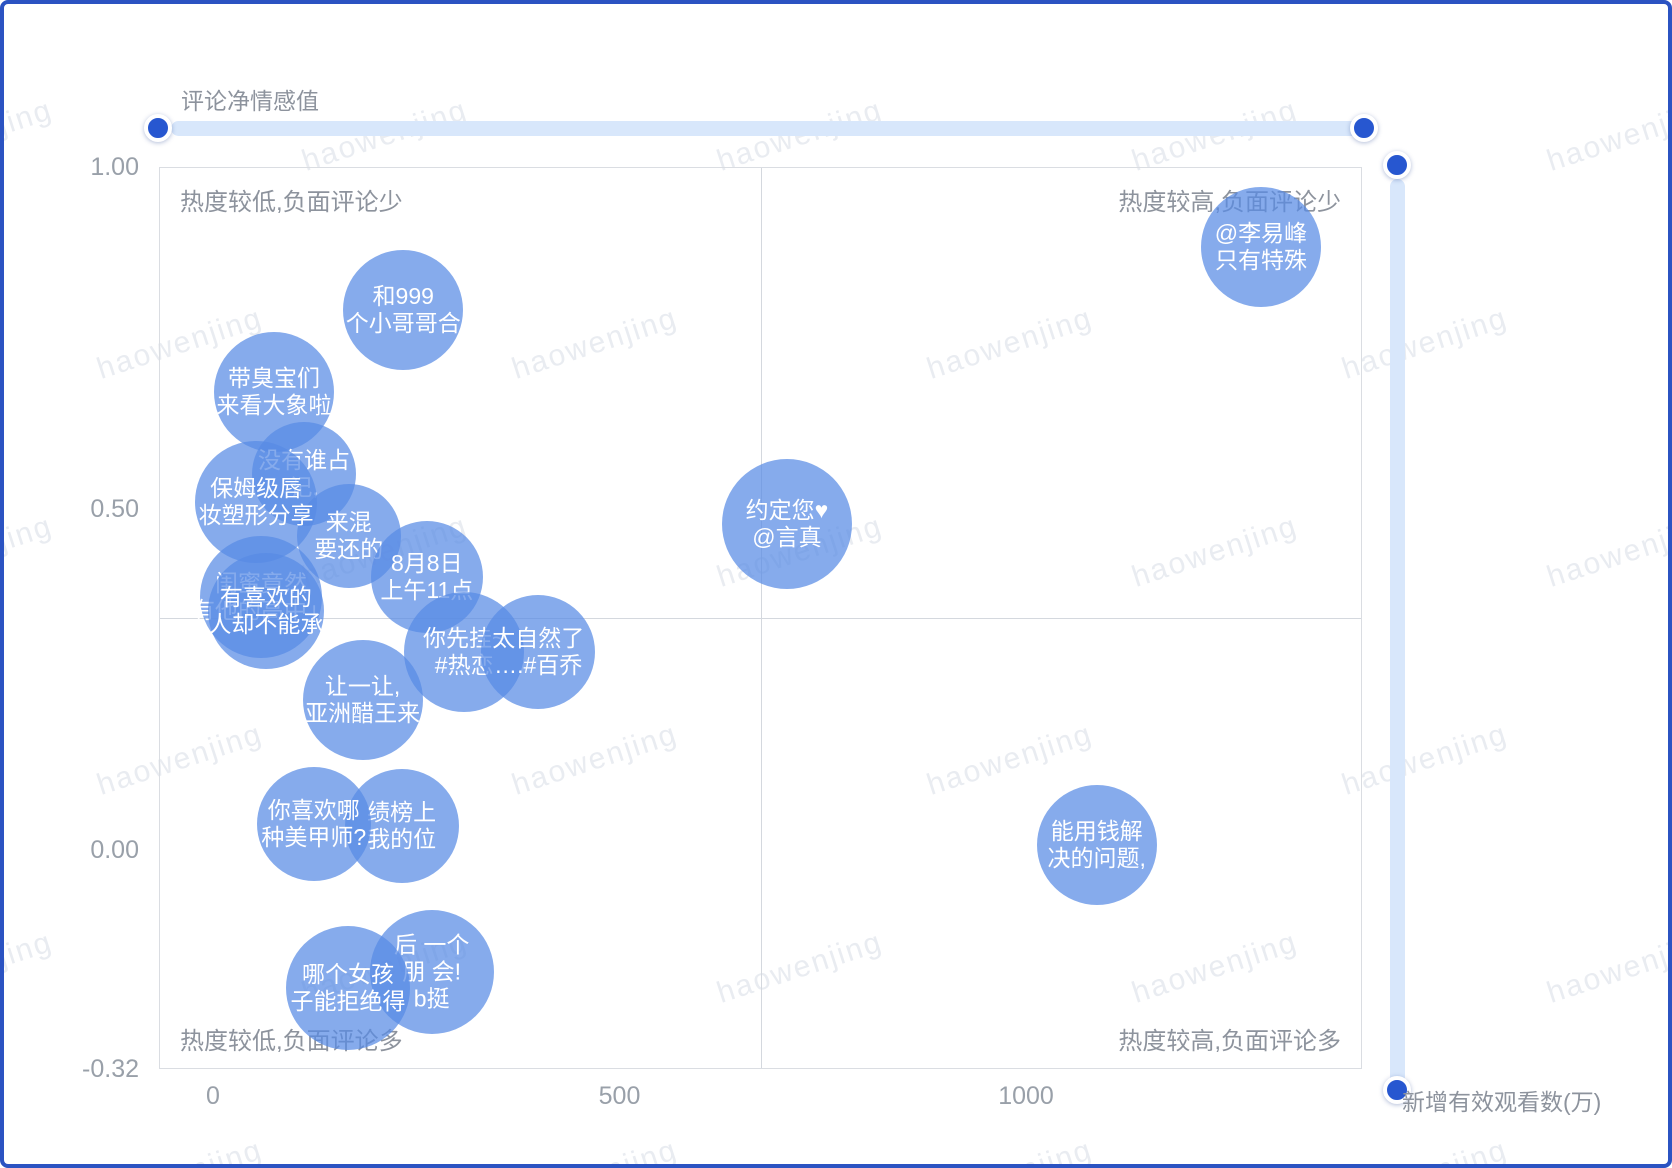 The width and height of the screenshot is (1672, 1168). Describe the element at coordinates (158, 128) in the screenshot. I see `horizontal-scrollbar-left-handle` at that location.